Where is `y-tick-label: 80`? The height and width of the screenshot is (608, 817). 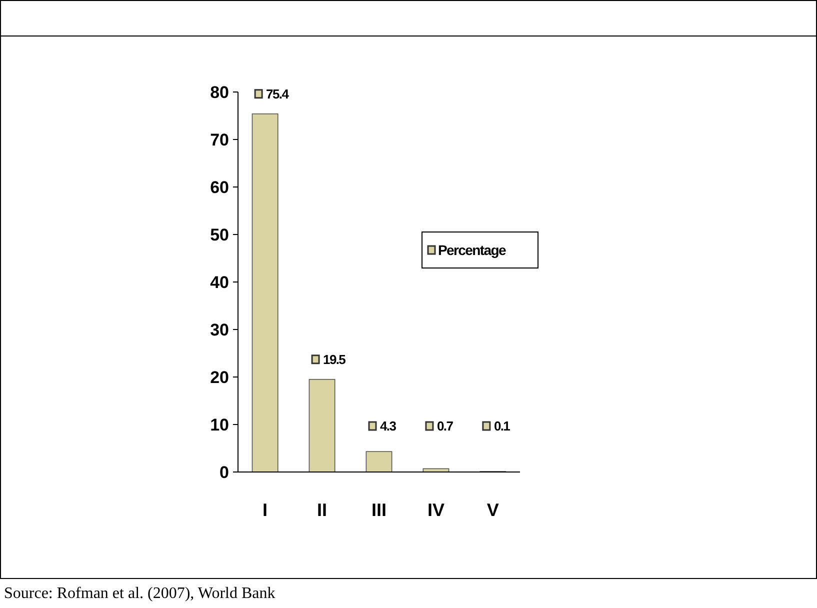 y-tick-label: 80 is located at coordinates (219, 92).